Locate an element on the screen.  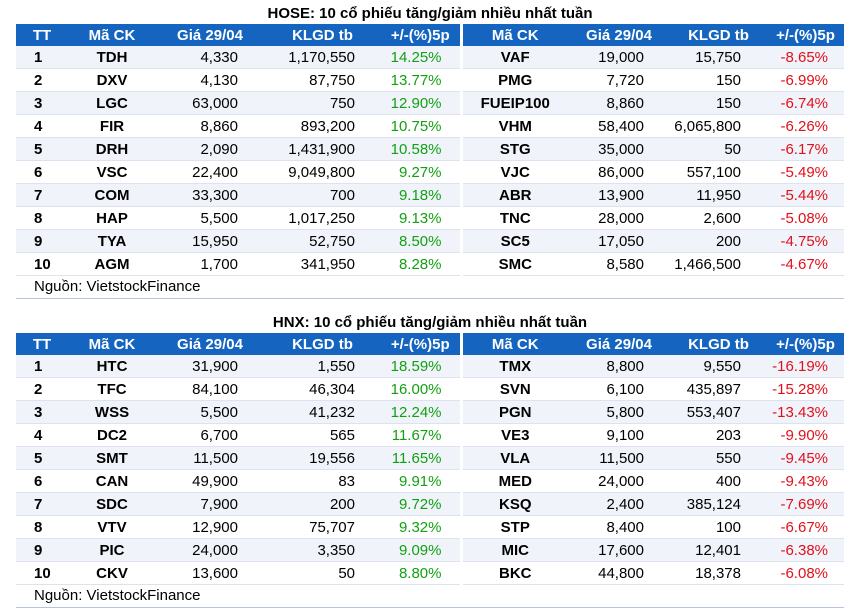
gainer-volume: 1,017,250 is located at coordinates (322, 218).